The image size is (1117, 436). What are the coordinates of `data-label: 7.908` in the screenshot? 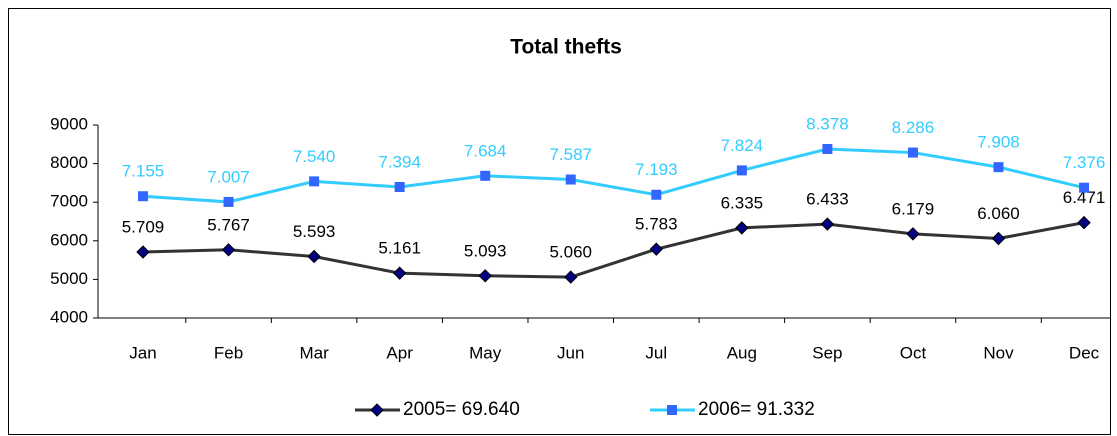 It's located at (998, 142).